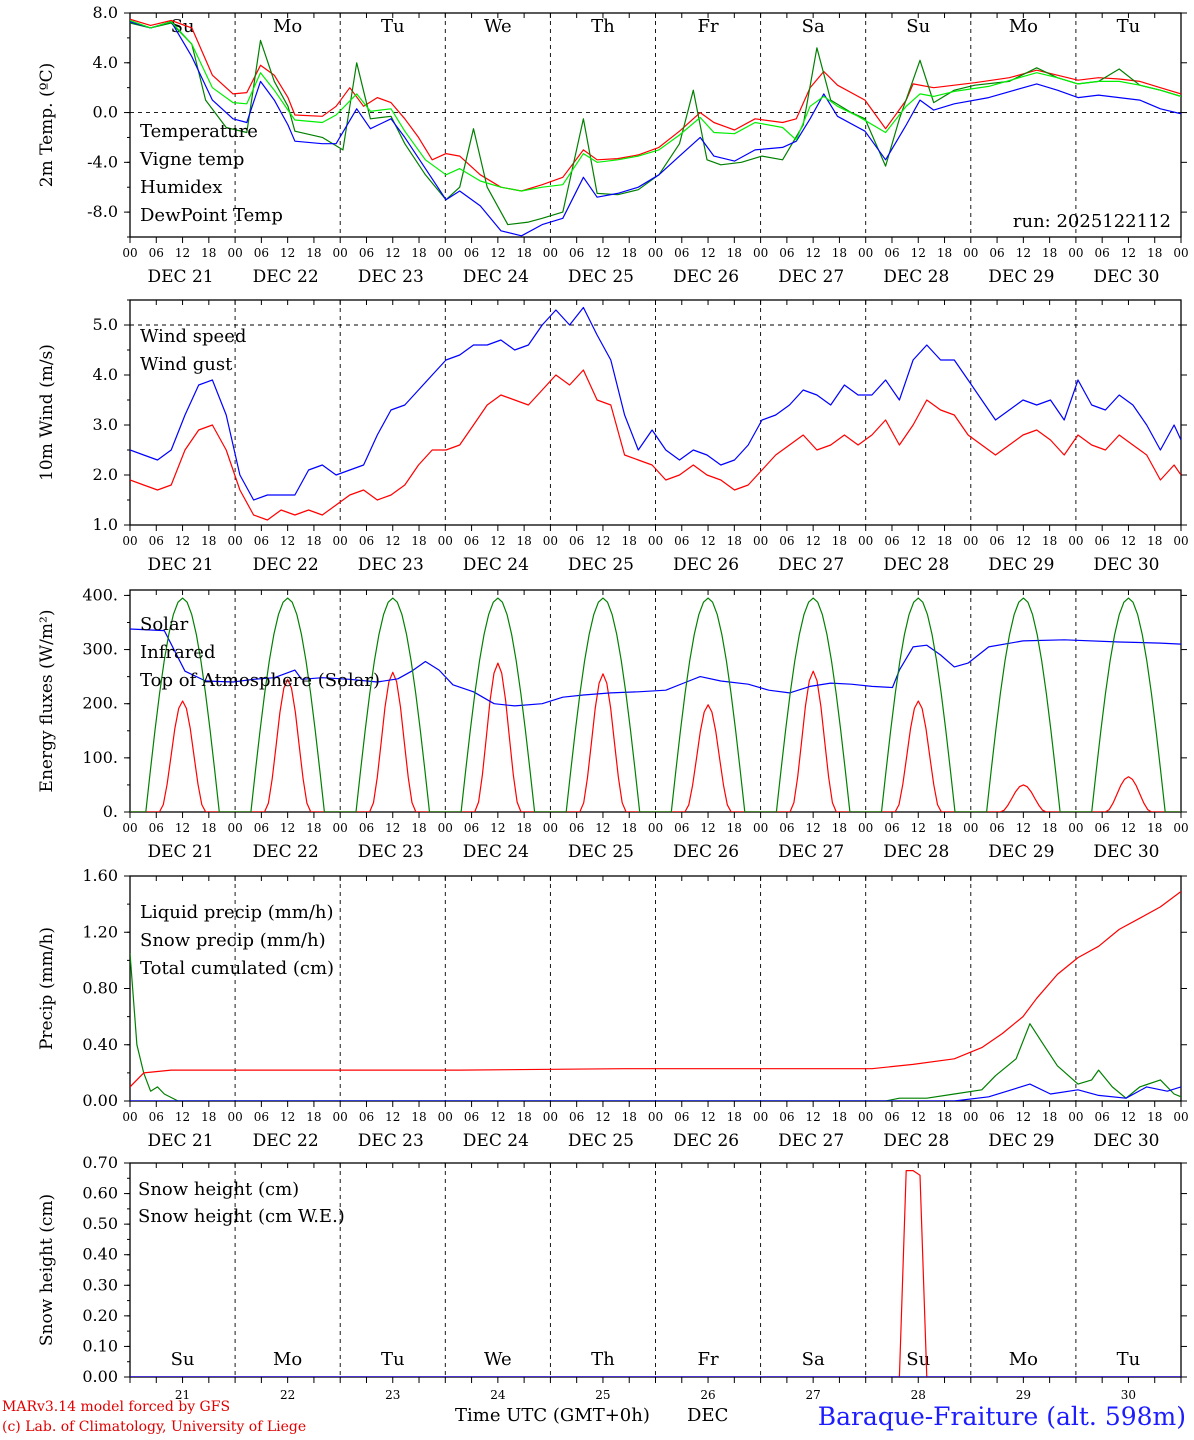 Image resolution: width=1194 pixels, height=1440 pixels. What do you see at coordinates (603, 1359) in the screenshot?
I see `day-of-week-label: Th` at bounding box center [603, 1359].